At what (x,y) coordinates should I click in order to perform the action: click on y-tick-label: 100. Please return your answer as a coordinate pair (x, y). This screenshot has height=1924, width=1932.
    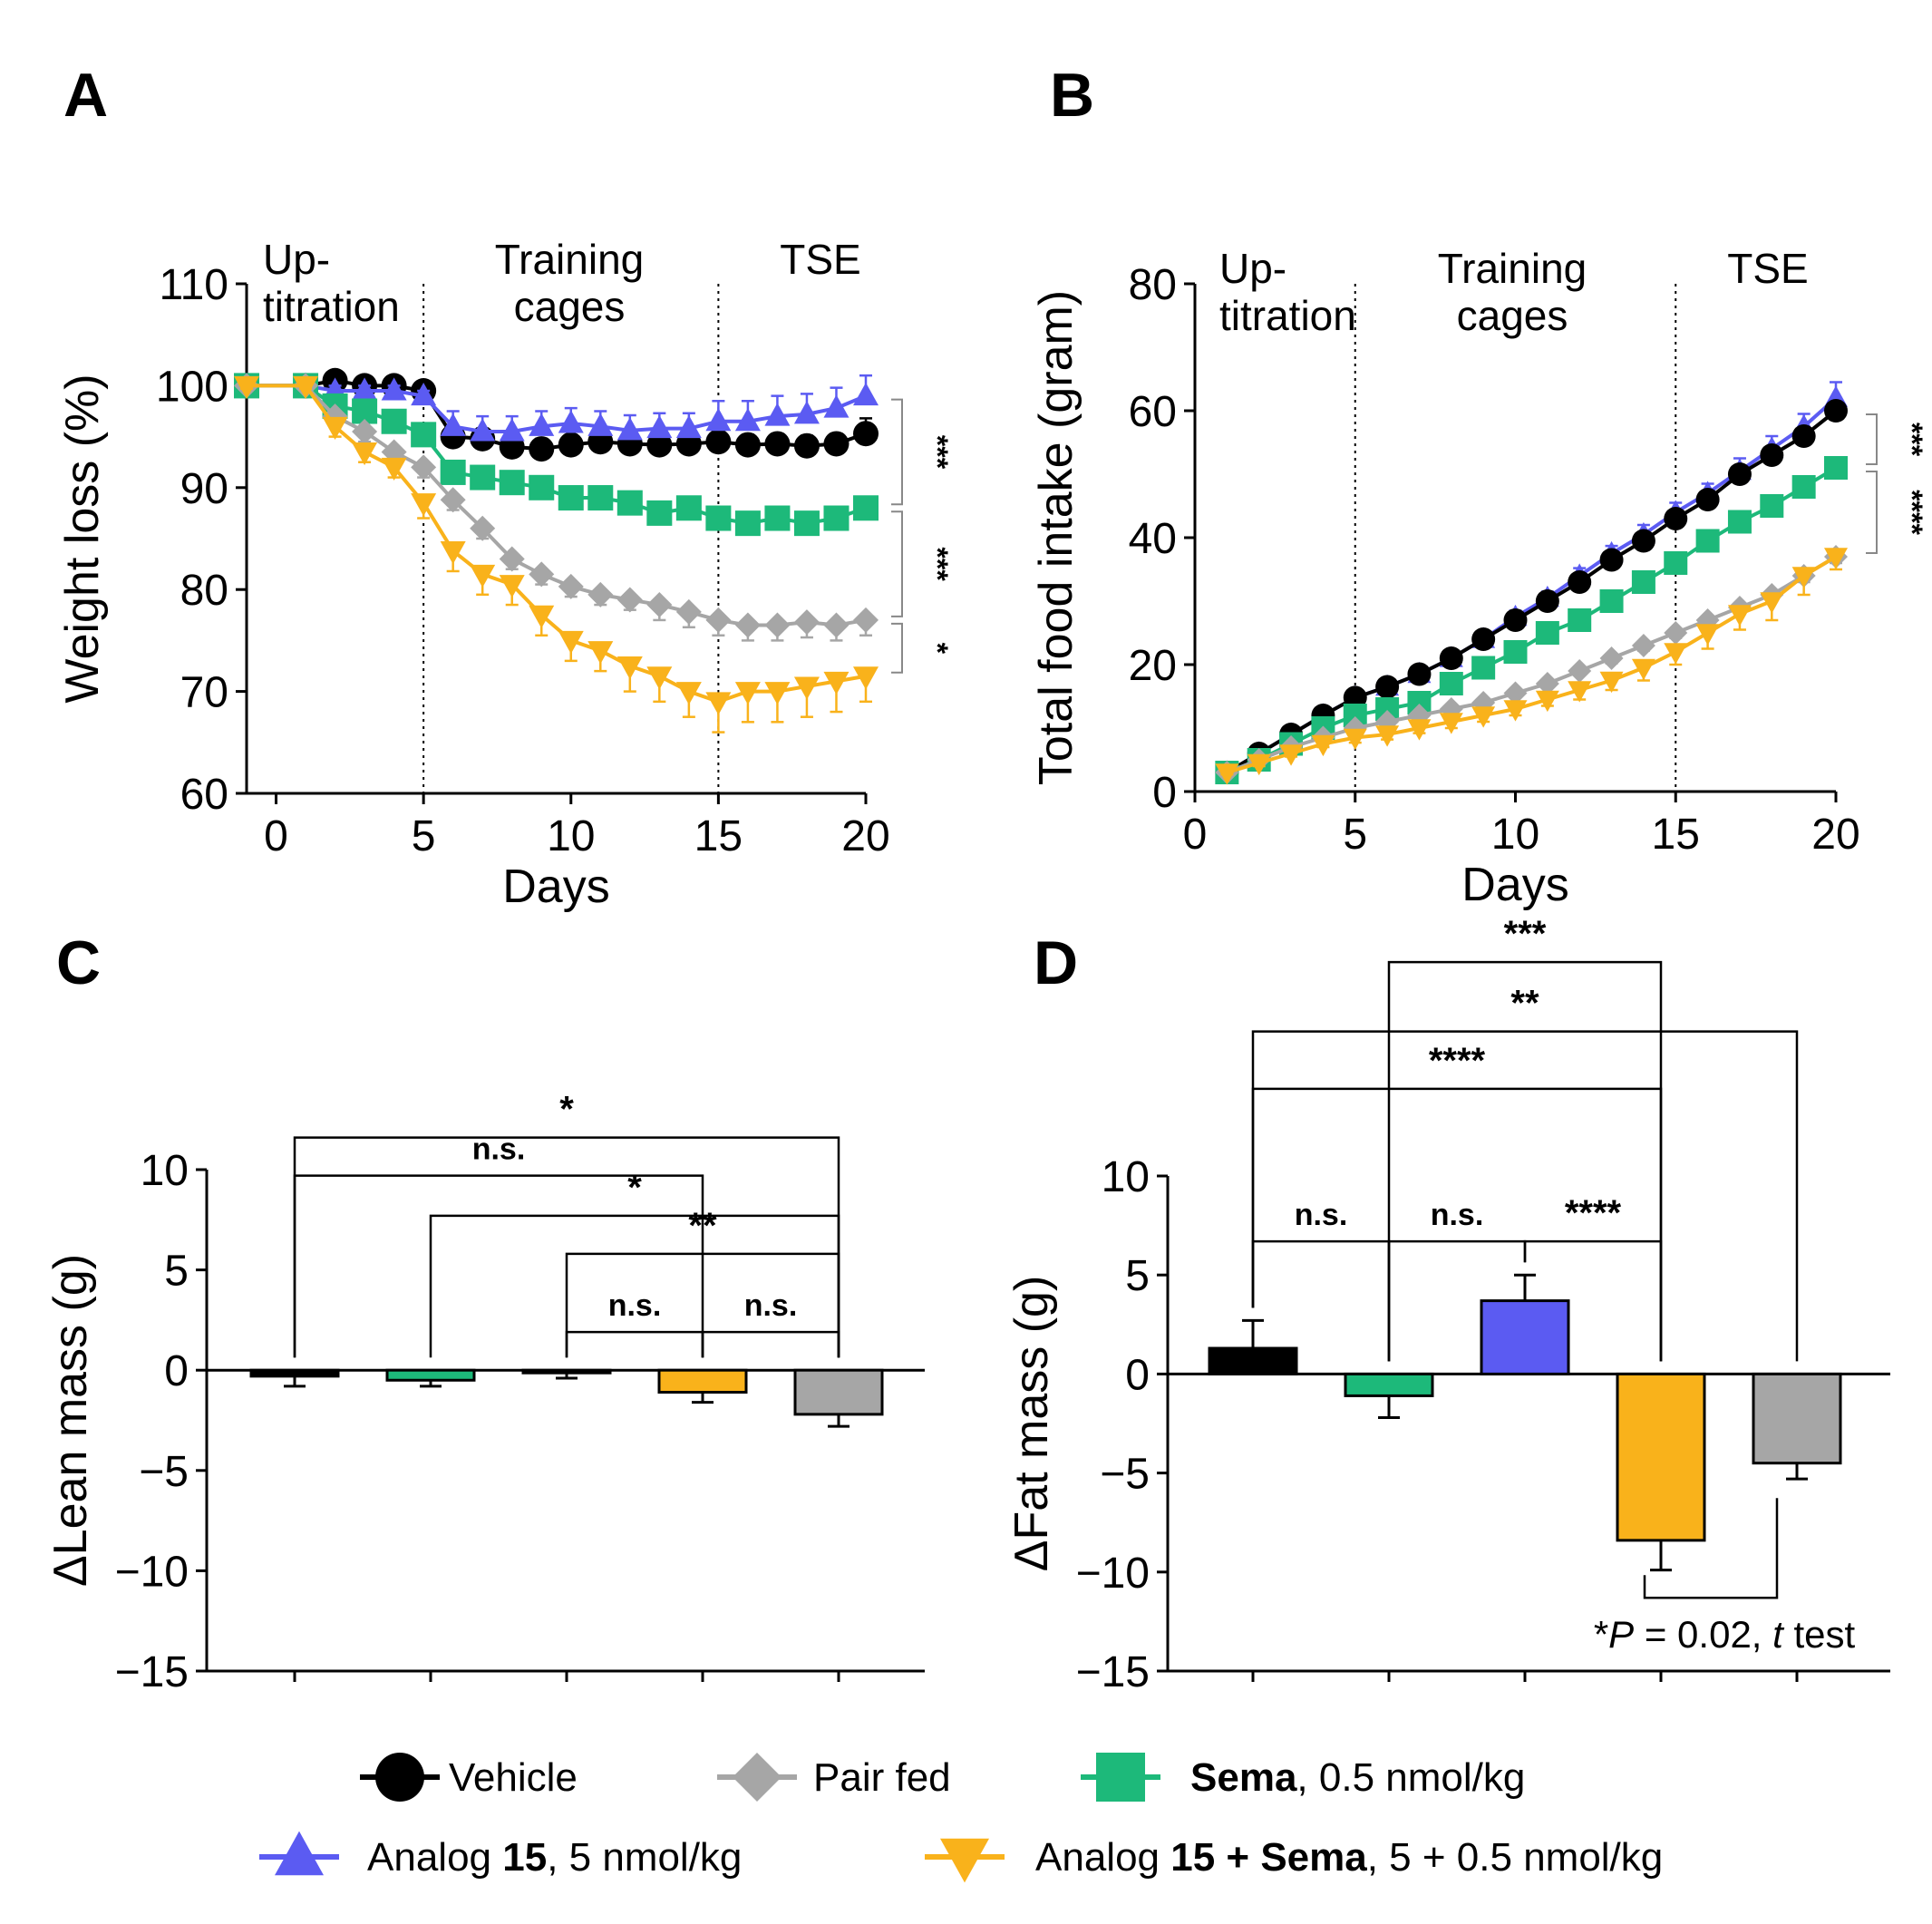
    Looking at the image, I should click on (192, 387).